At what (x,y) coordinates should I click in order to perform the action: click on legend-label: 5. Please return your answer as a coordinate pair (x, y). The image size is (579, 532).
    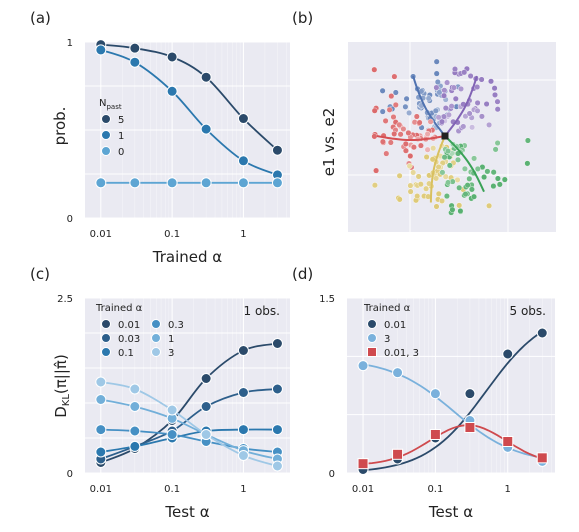
    Looking at the image, I should click on (121, 120).